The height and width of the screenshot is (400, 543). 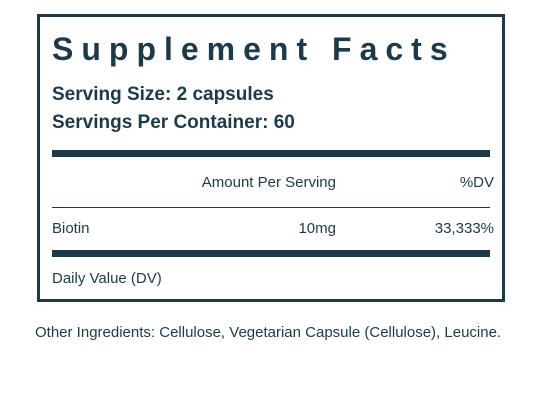 What do you see at coordinates (464, 228) in the screenshot?
I see `nutrient-dv: 33,333%` at bounding box center [464, 228].